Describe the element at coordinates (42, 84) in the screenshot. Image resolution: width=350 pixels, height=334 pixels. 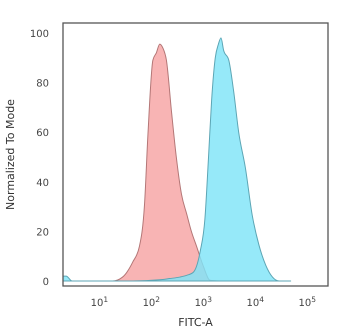
I see `y-tick-label: 80` at that location.